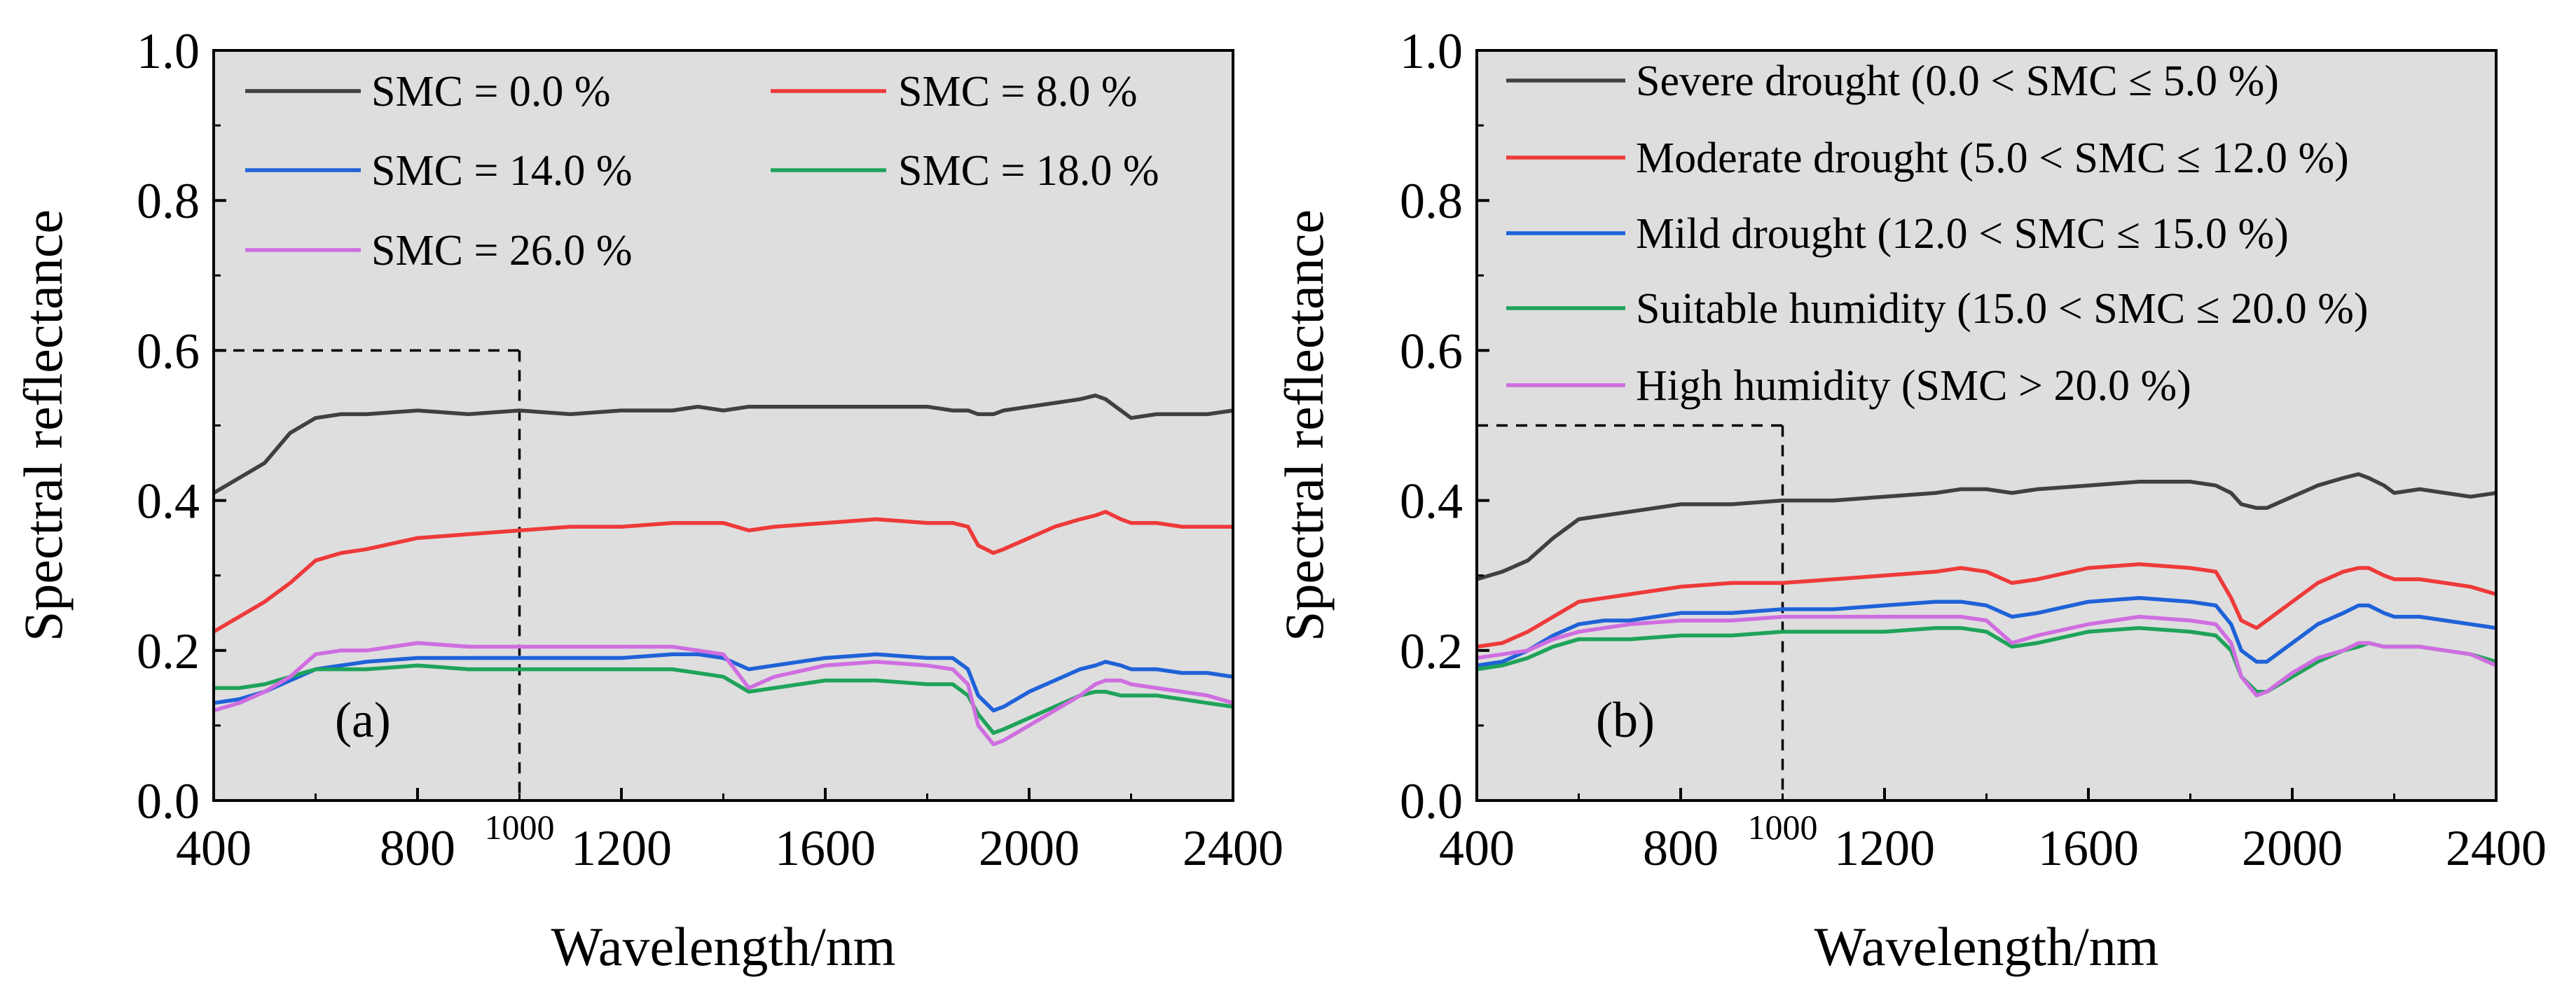 This screenshot has height=991, width=2576. I want to click on panel-b-x-tick-label: 400, so click(1477, 848).